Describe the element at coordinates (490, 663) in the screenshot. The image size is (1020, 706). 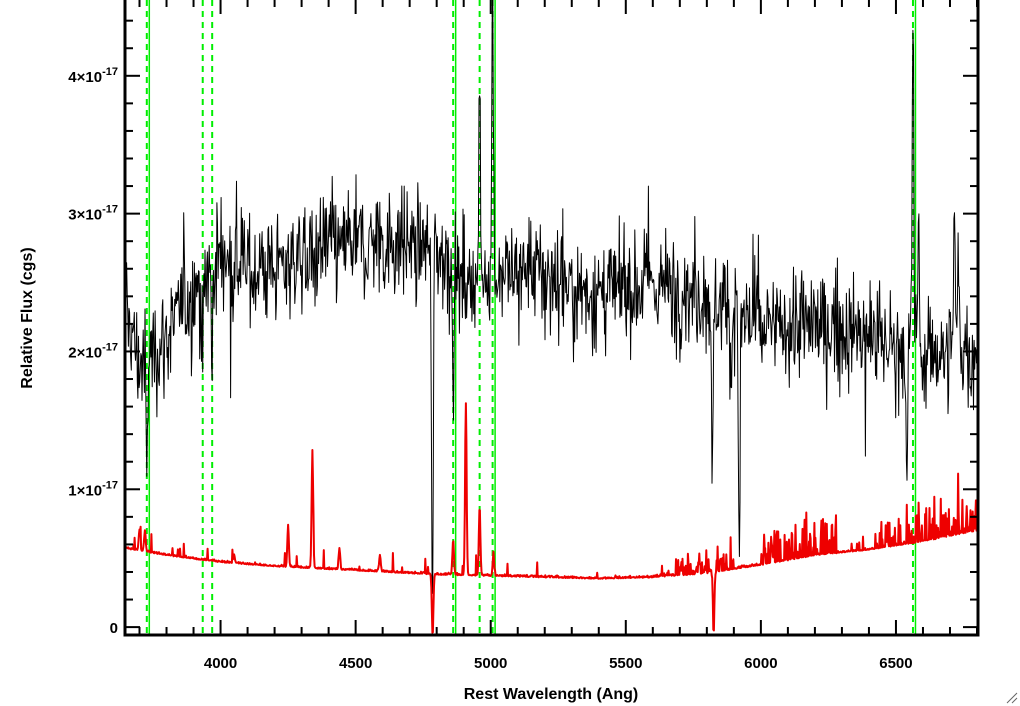
I see `x-tick-label: 5000` at that location.